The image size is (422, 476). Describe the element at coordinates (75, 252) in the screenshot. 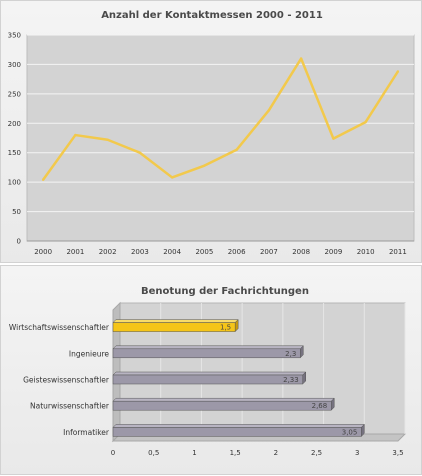

I see `line-x-tick-label: 2001` at that location.